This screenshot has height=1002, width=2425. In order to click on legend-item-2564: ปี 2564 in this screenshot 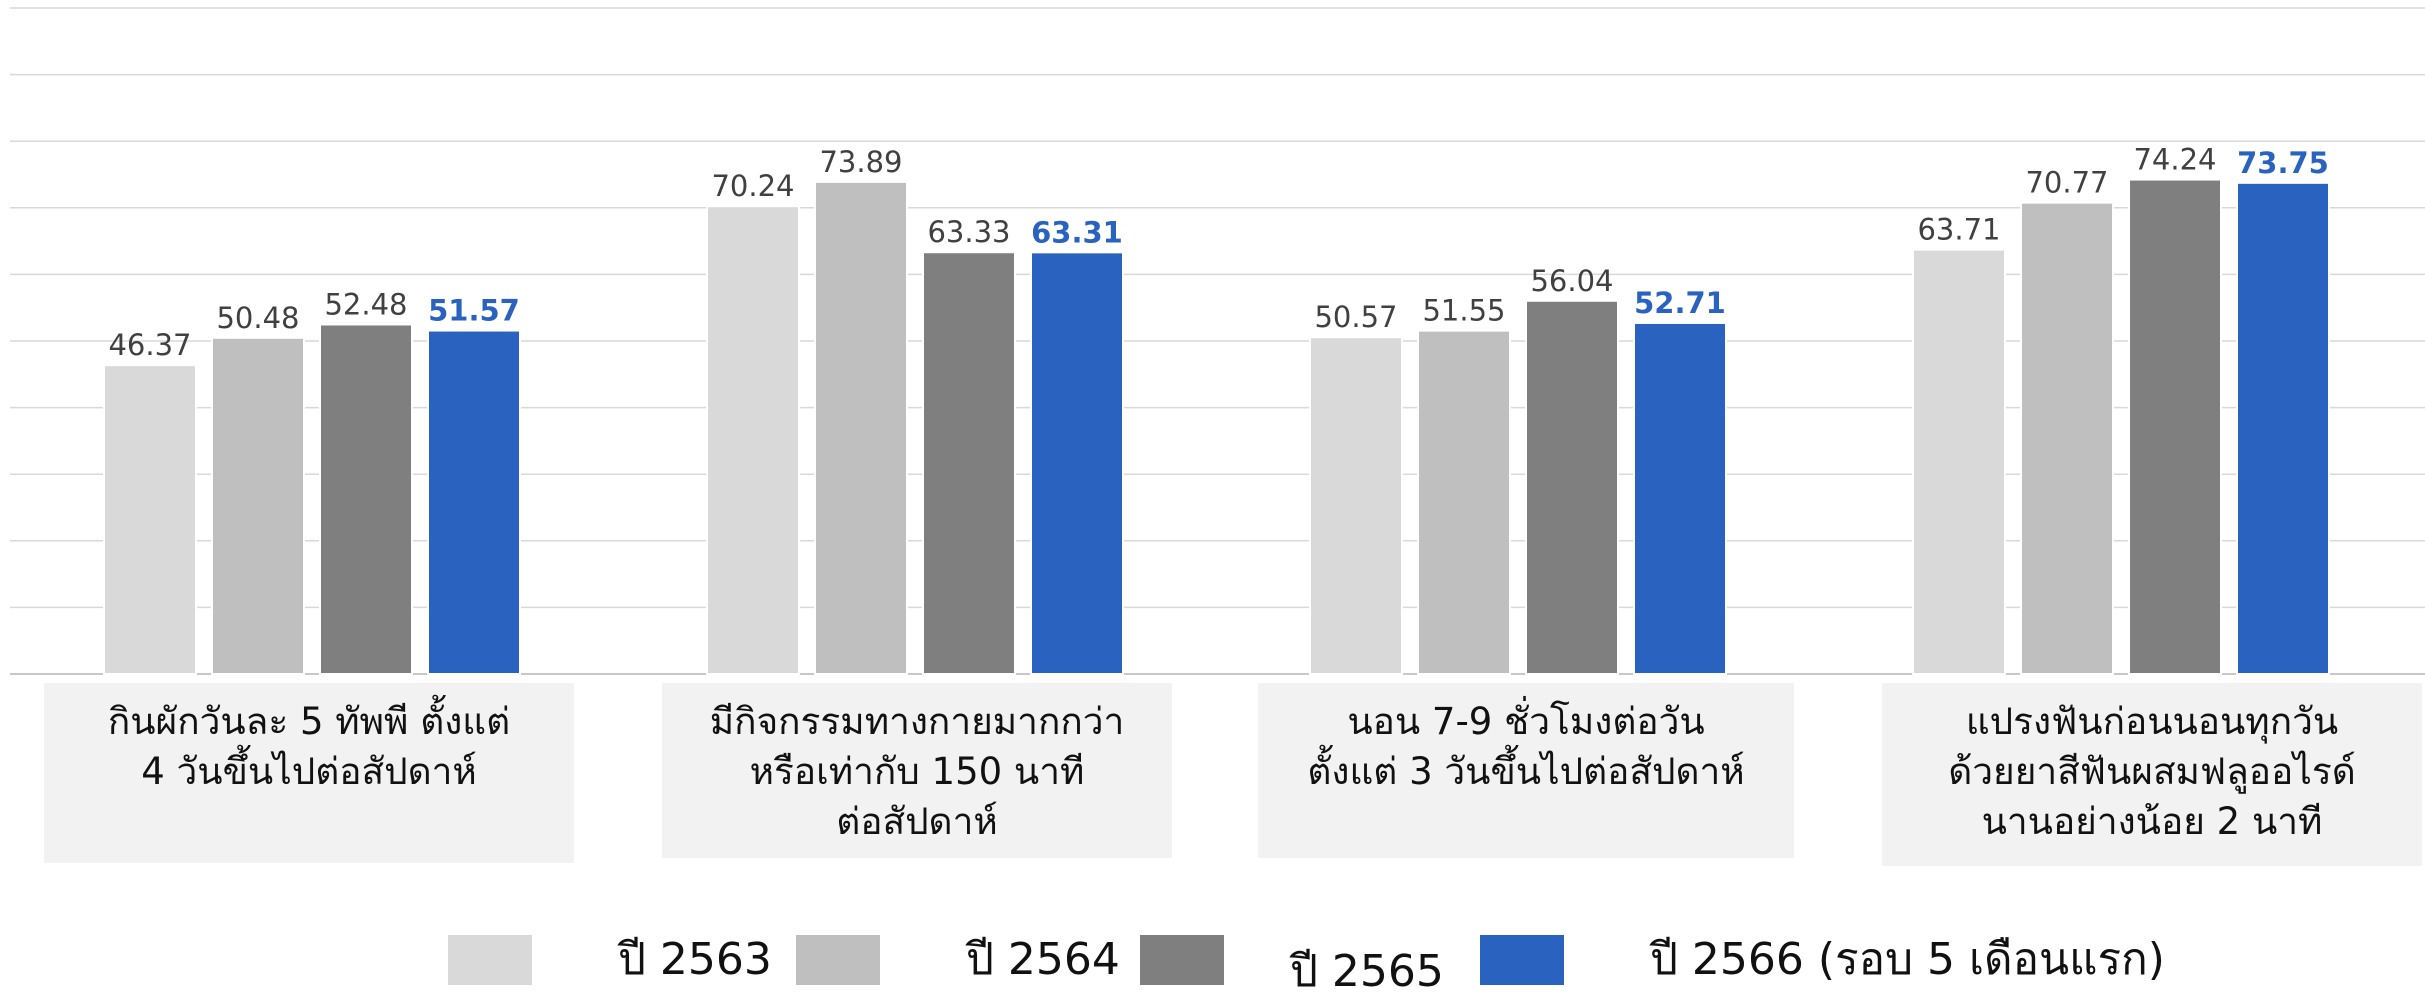, I will do `click(958, 960)`.